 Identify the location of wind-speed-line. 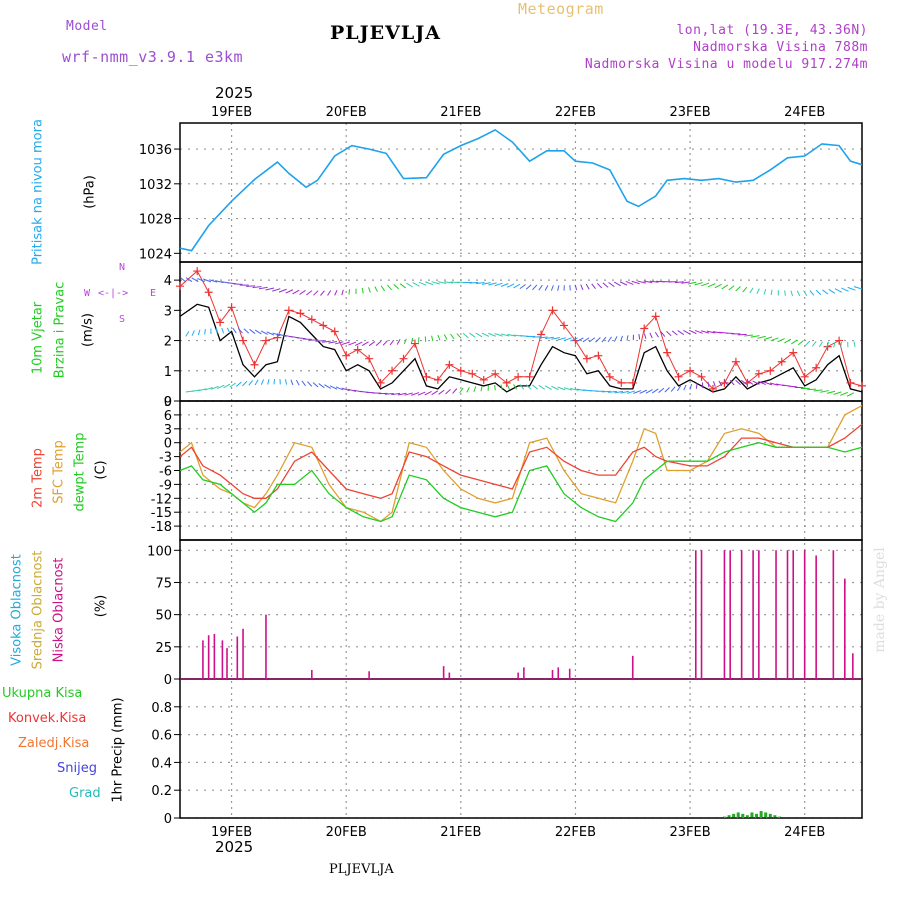
(521, 348).